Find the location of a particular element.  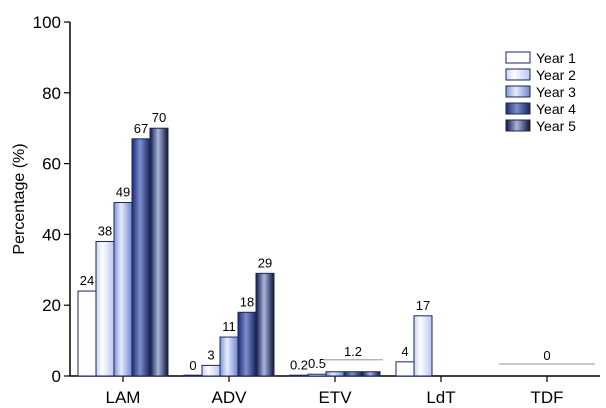

y-axis-title: Percentage (%) is located at coordinates (19, 198).